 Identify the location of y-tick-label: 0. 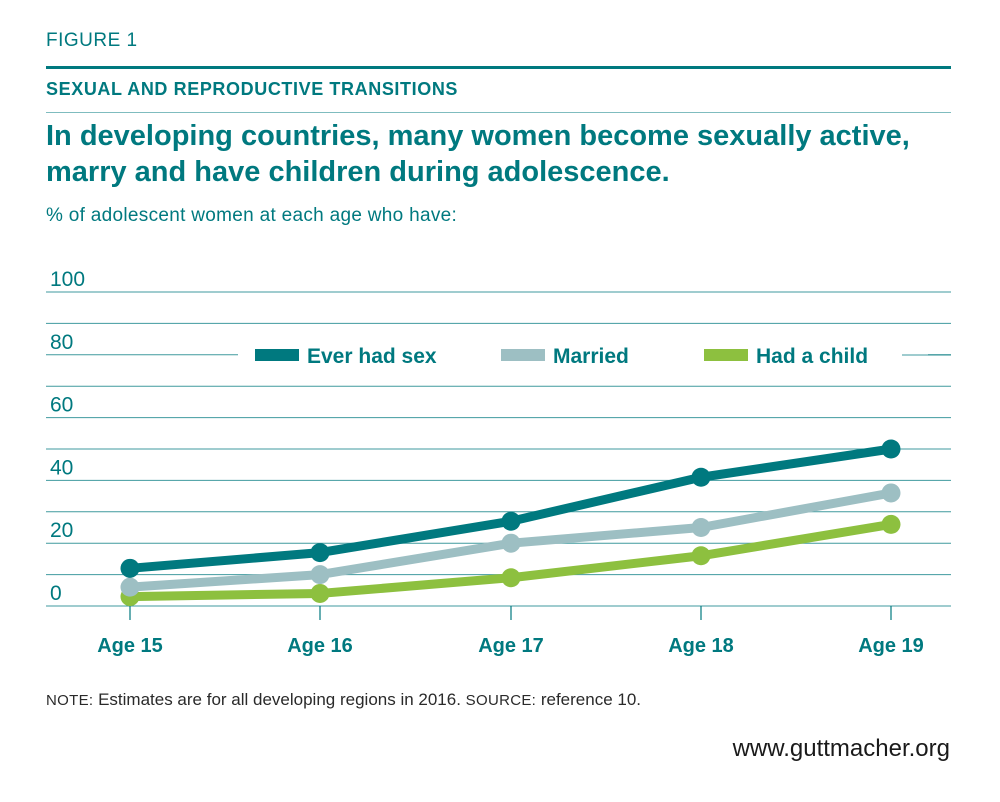
(56, 593).